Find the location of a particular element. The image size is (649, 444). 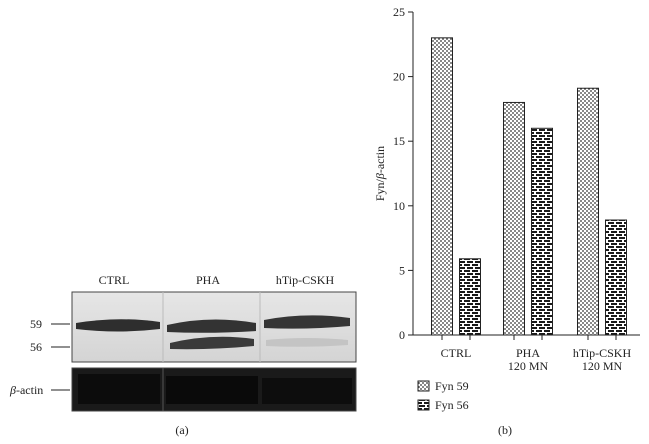

actin-band-htip is located at coordinates (307, 391).